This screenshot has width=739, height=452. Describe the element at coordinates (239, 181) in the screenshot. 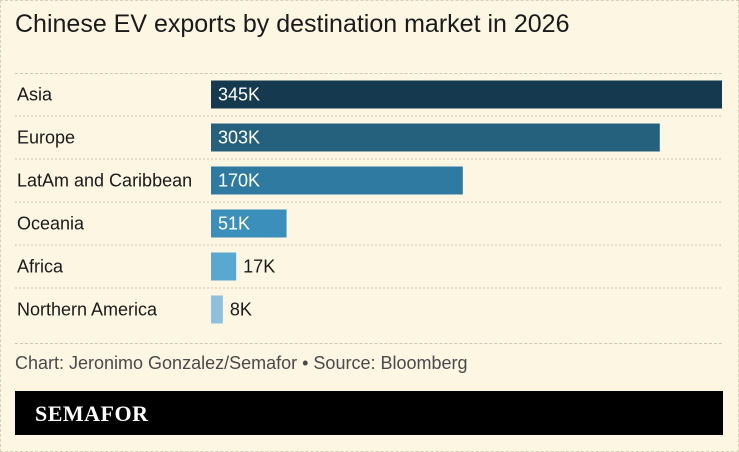

I see `value-label: 170K` at that location.